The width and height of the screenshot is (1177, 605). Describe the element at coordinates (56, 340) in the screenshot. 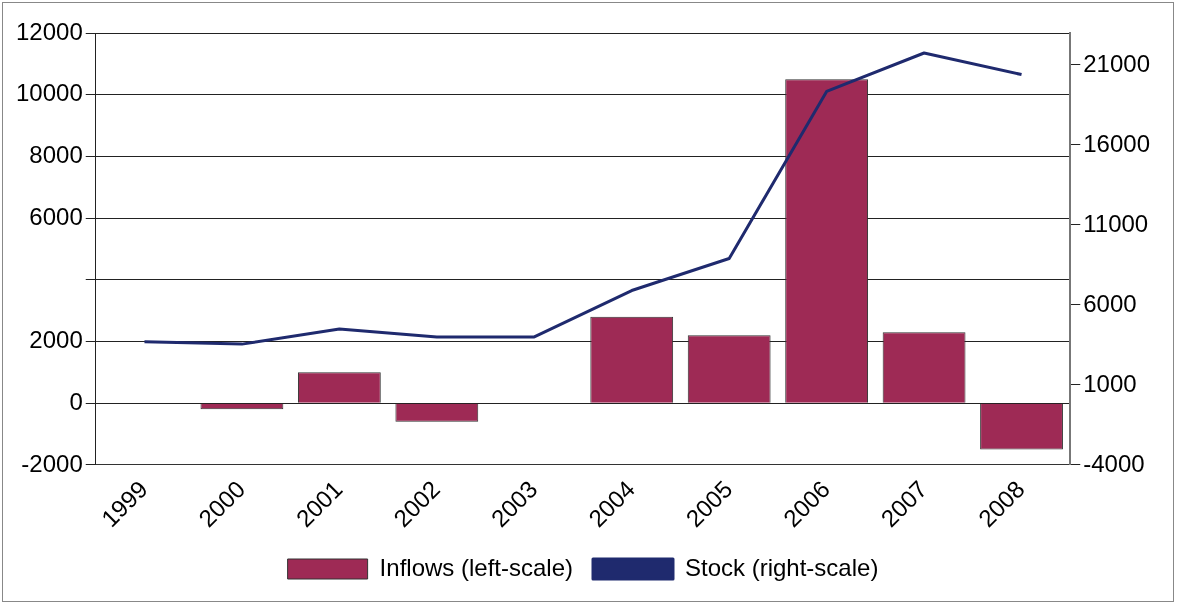

I see `y-tick-label: 2000` at that location.